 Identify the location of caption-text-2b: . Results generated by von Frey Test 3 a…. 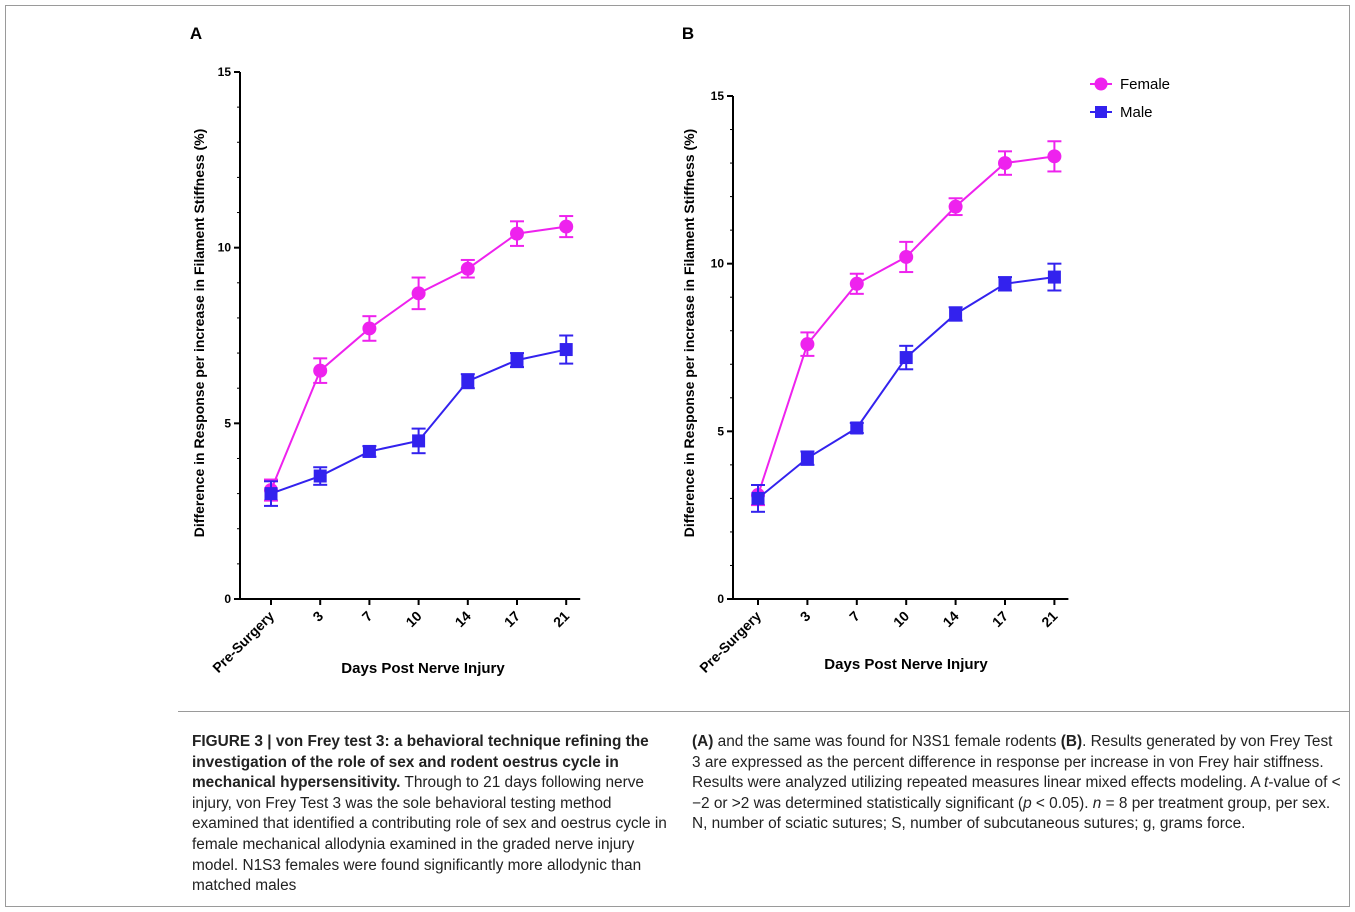
(1012, 762).